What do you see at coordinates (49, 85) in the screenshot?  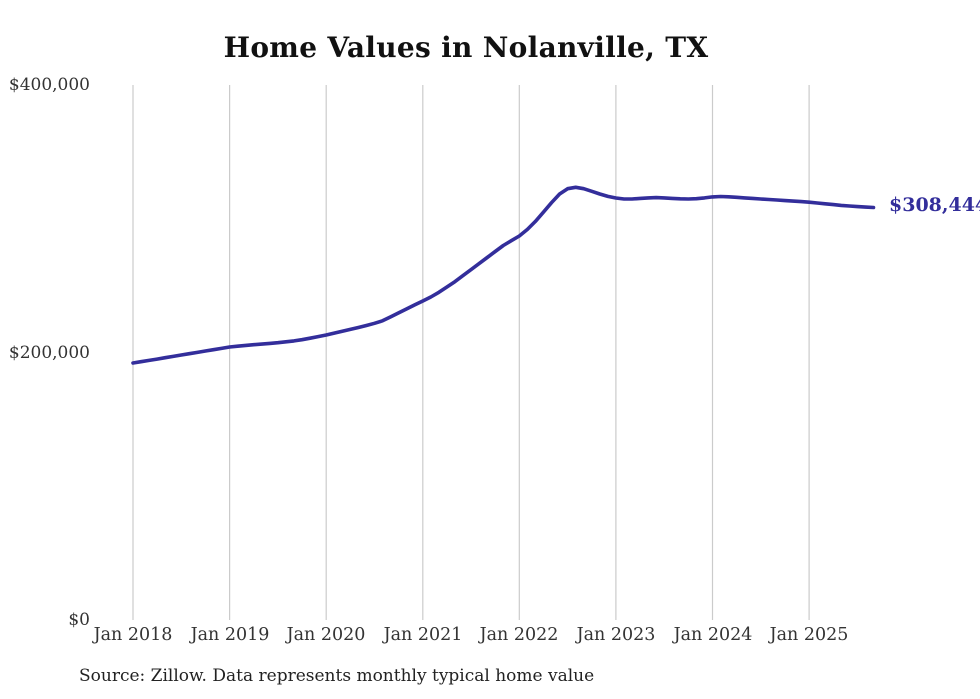 I see `y-tick-label: $400,000` at bounding box center [49, 85].